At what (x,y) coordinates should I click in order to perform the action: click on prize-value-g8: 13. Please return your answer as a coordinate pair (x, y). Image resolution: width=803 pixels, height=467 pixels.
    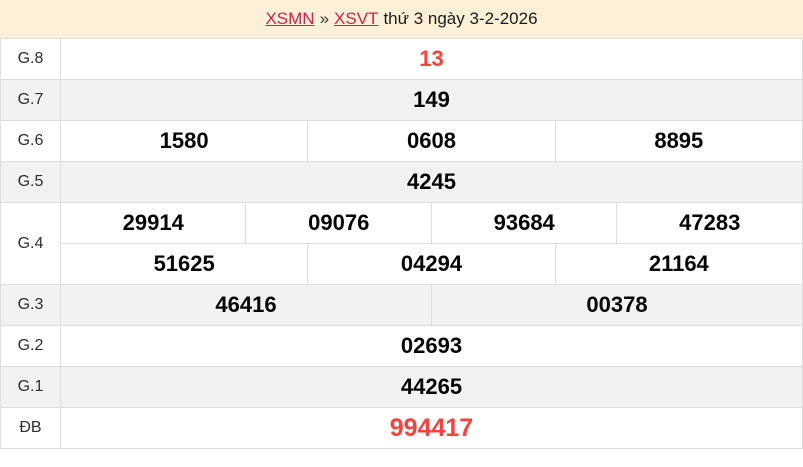
    Looking at the image, I should click on (431, 59).